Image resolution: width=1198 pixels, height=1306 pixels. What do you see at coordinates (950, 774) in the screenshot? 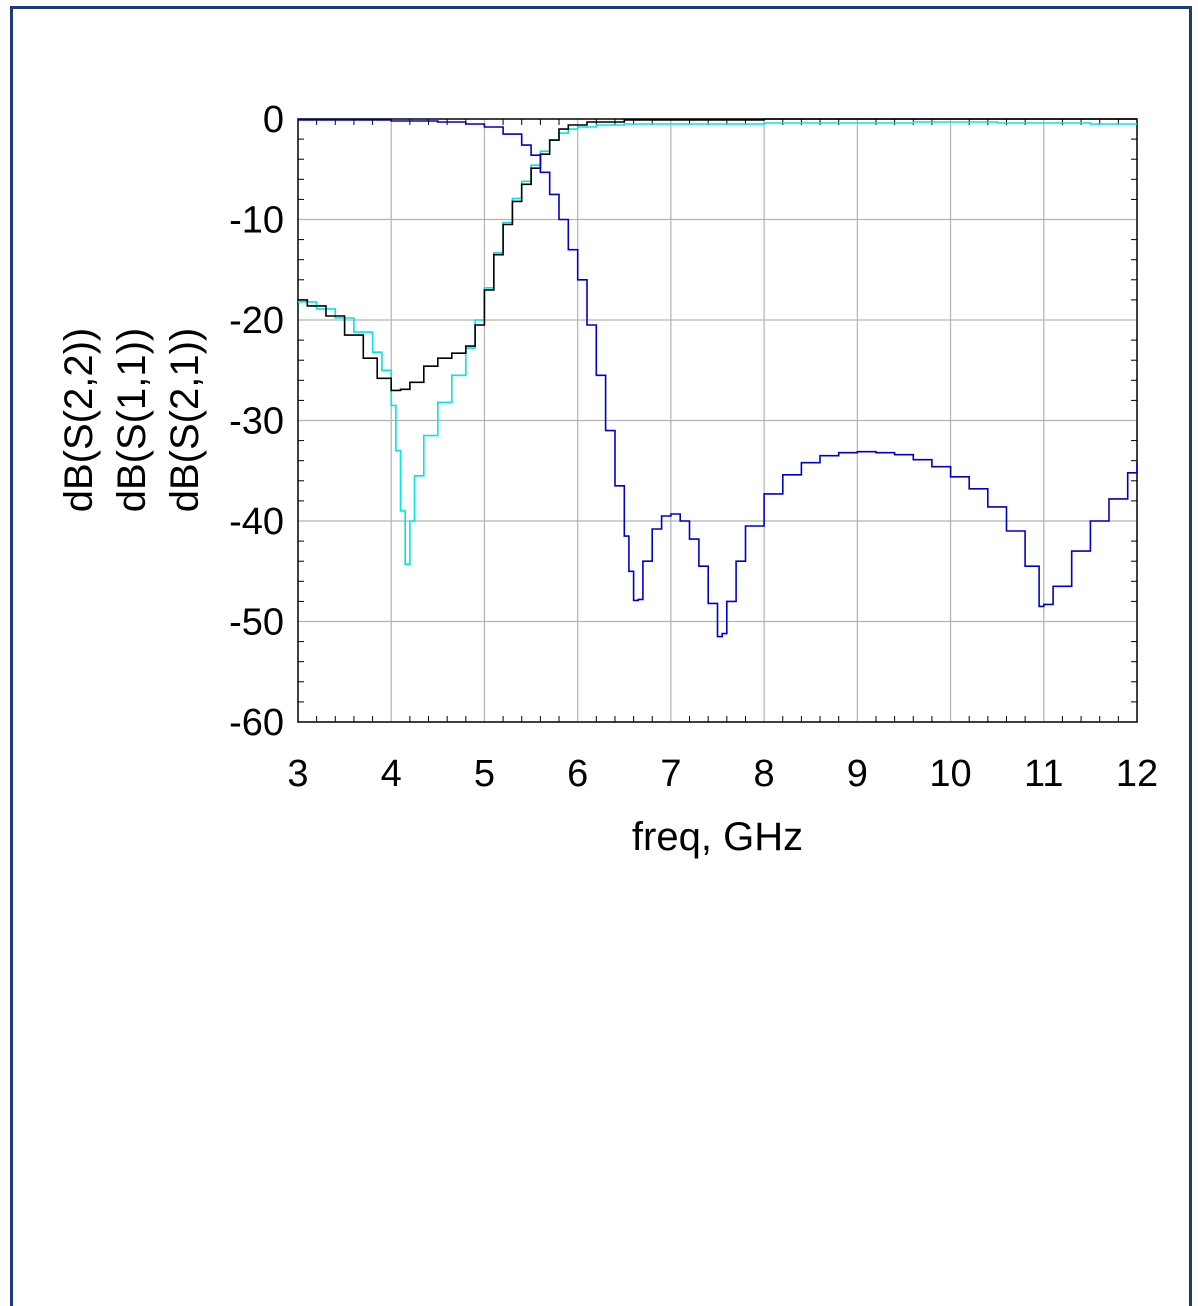
I see `x-tick-label: 10` at bounding box center [950, 774].